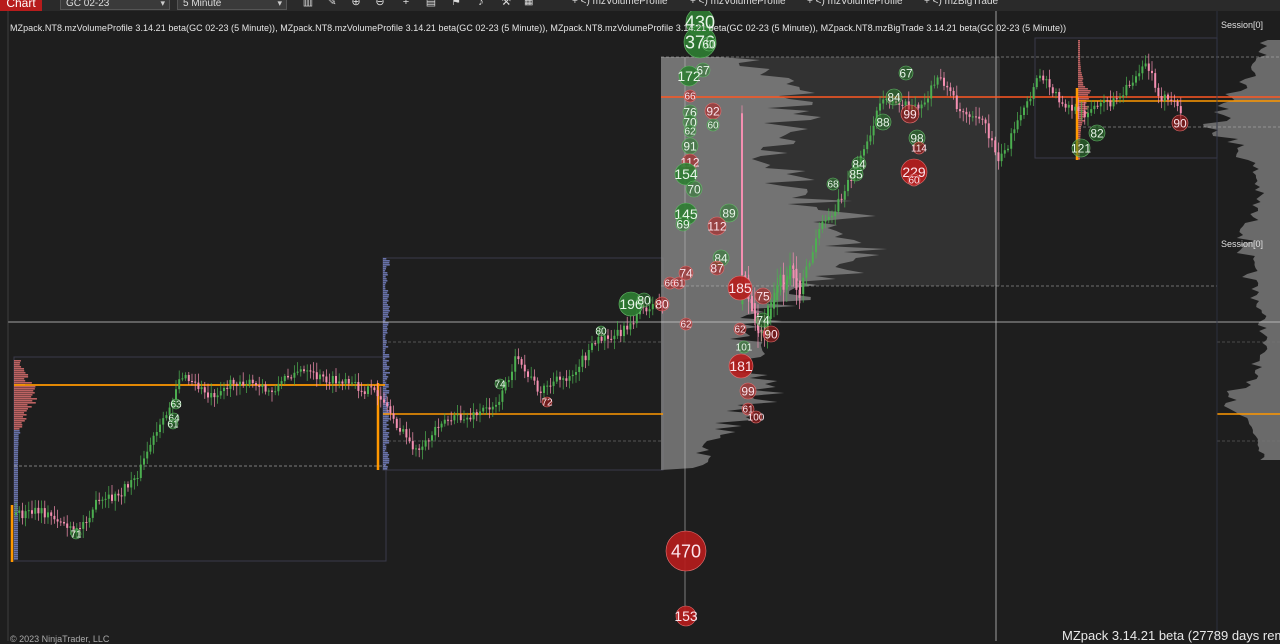 Image resolution: width=1280 pixels, height=644 pixels. What do you see at coordinates (356, 4) in the screenshot?
I see `zoom-in-icon: ⊕` at bounding box center [356, 4].